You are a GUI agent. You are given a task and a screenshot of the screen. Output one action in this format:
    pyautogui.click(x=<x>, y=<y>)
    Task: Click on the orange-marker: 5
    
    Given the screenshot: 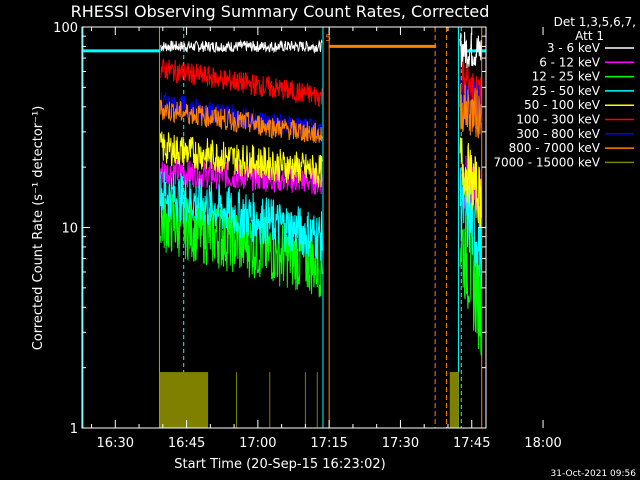 What is the action you would take?
    pyautogui.click(x=328, y=39)
    